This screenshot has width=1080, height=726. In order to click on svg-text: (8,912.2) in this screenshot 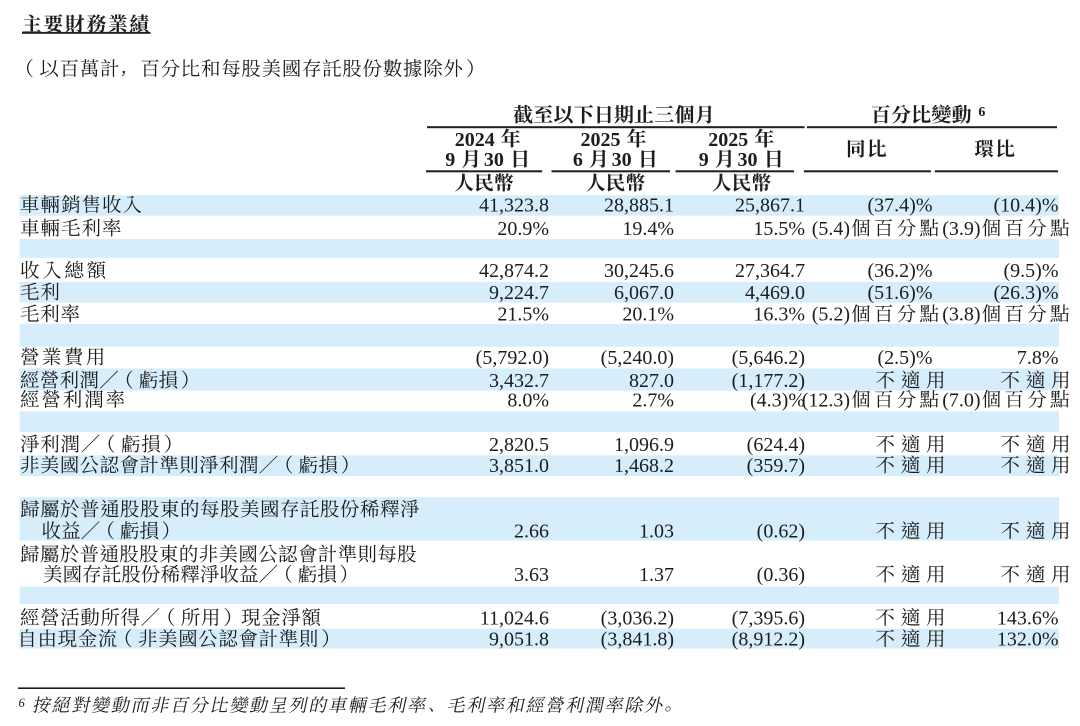, I will do `click(768, 640)`.